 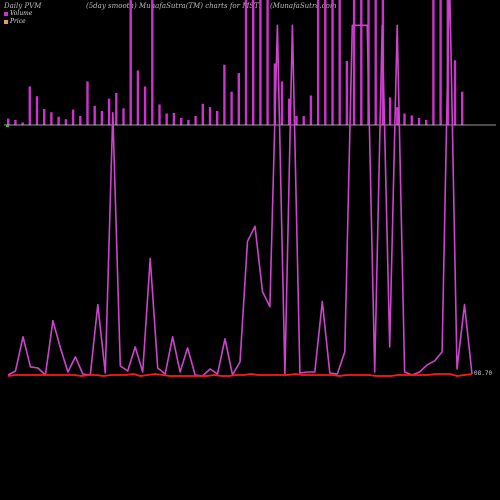 I want to click on legend-volume: Volume, so click(x=18, y=13).